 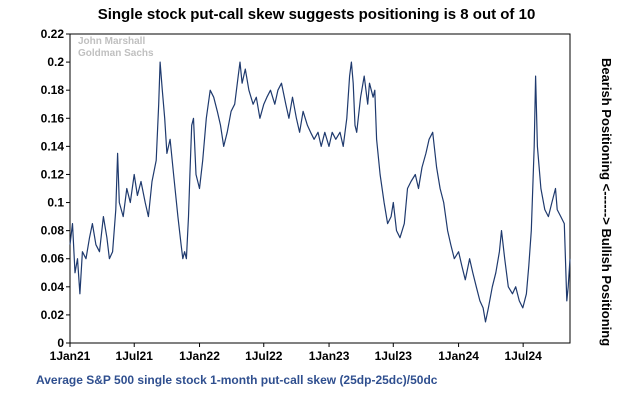 What do you see at coordinates (53, 146) in the screenshot?
I see `y-tick-label: 0.14` at bounding box center [53, 146].